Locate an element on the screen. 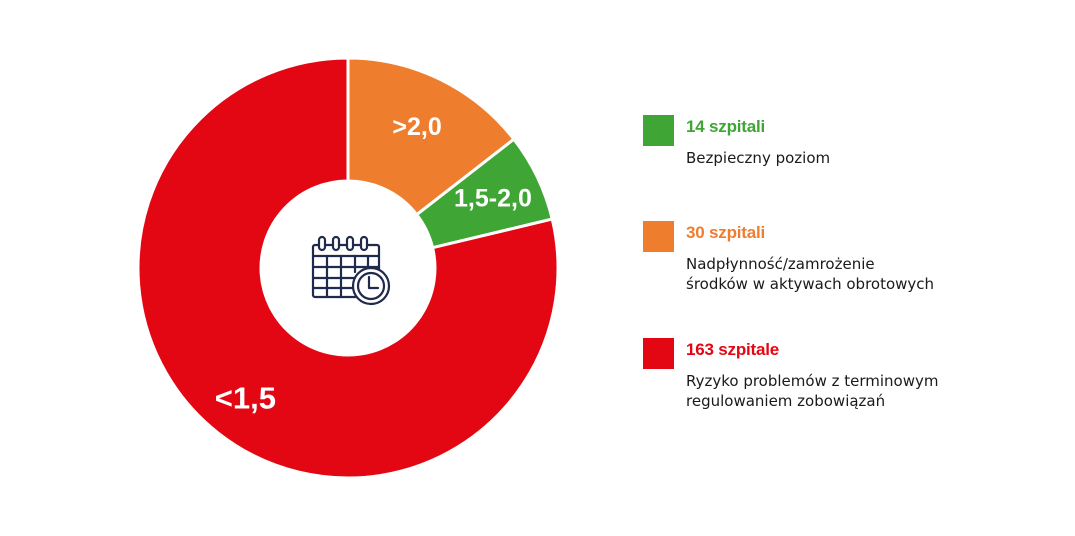 The width and height of the screenshot is (1075, 536). calendar-clock-icon is located at coordinates (351, 270).